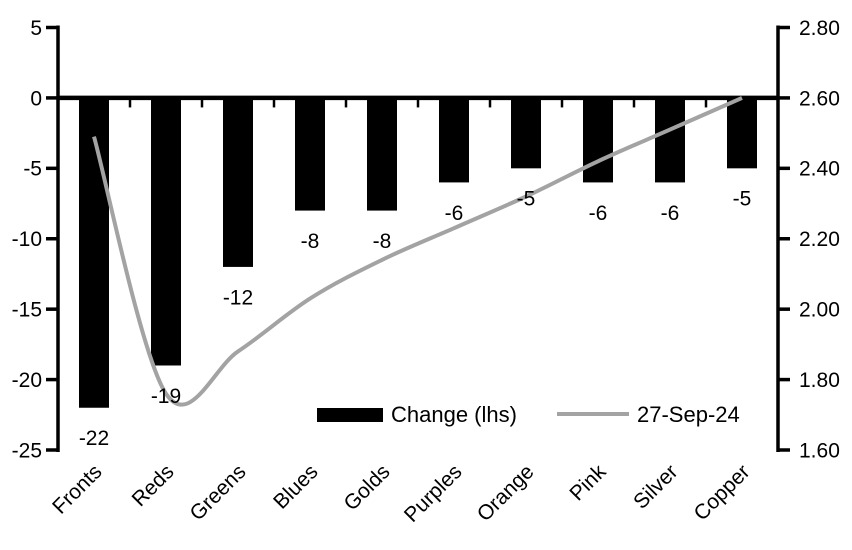  I want to click on left-axis-tick-label: -15, so click(27, 310).